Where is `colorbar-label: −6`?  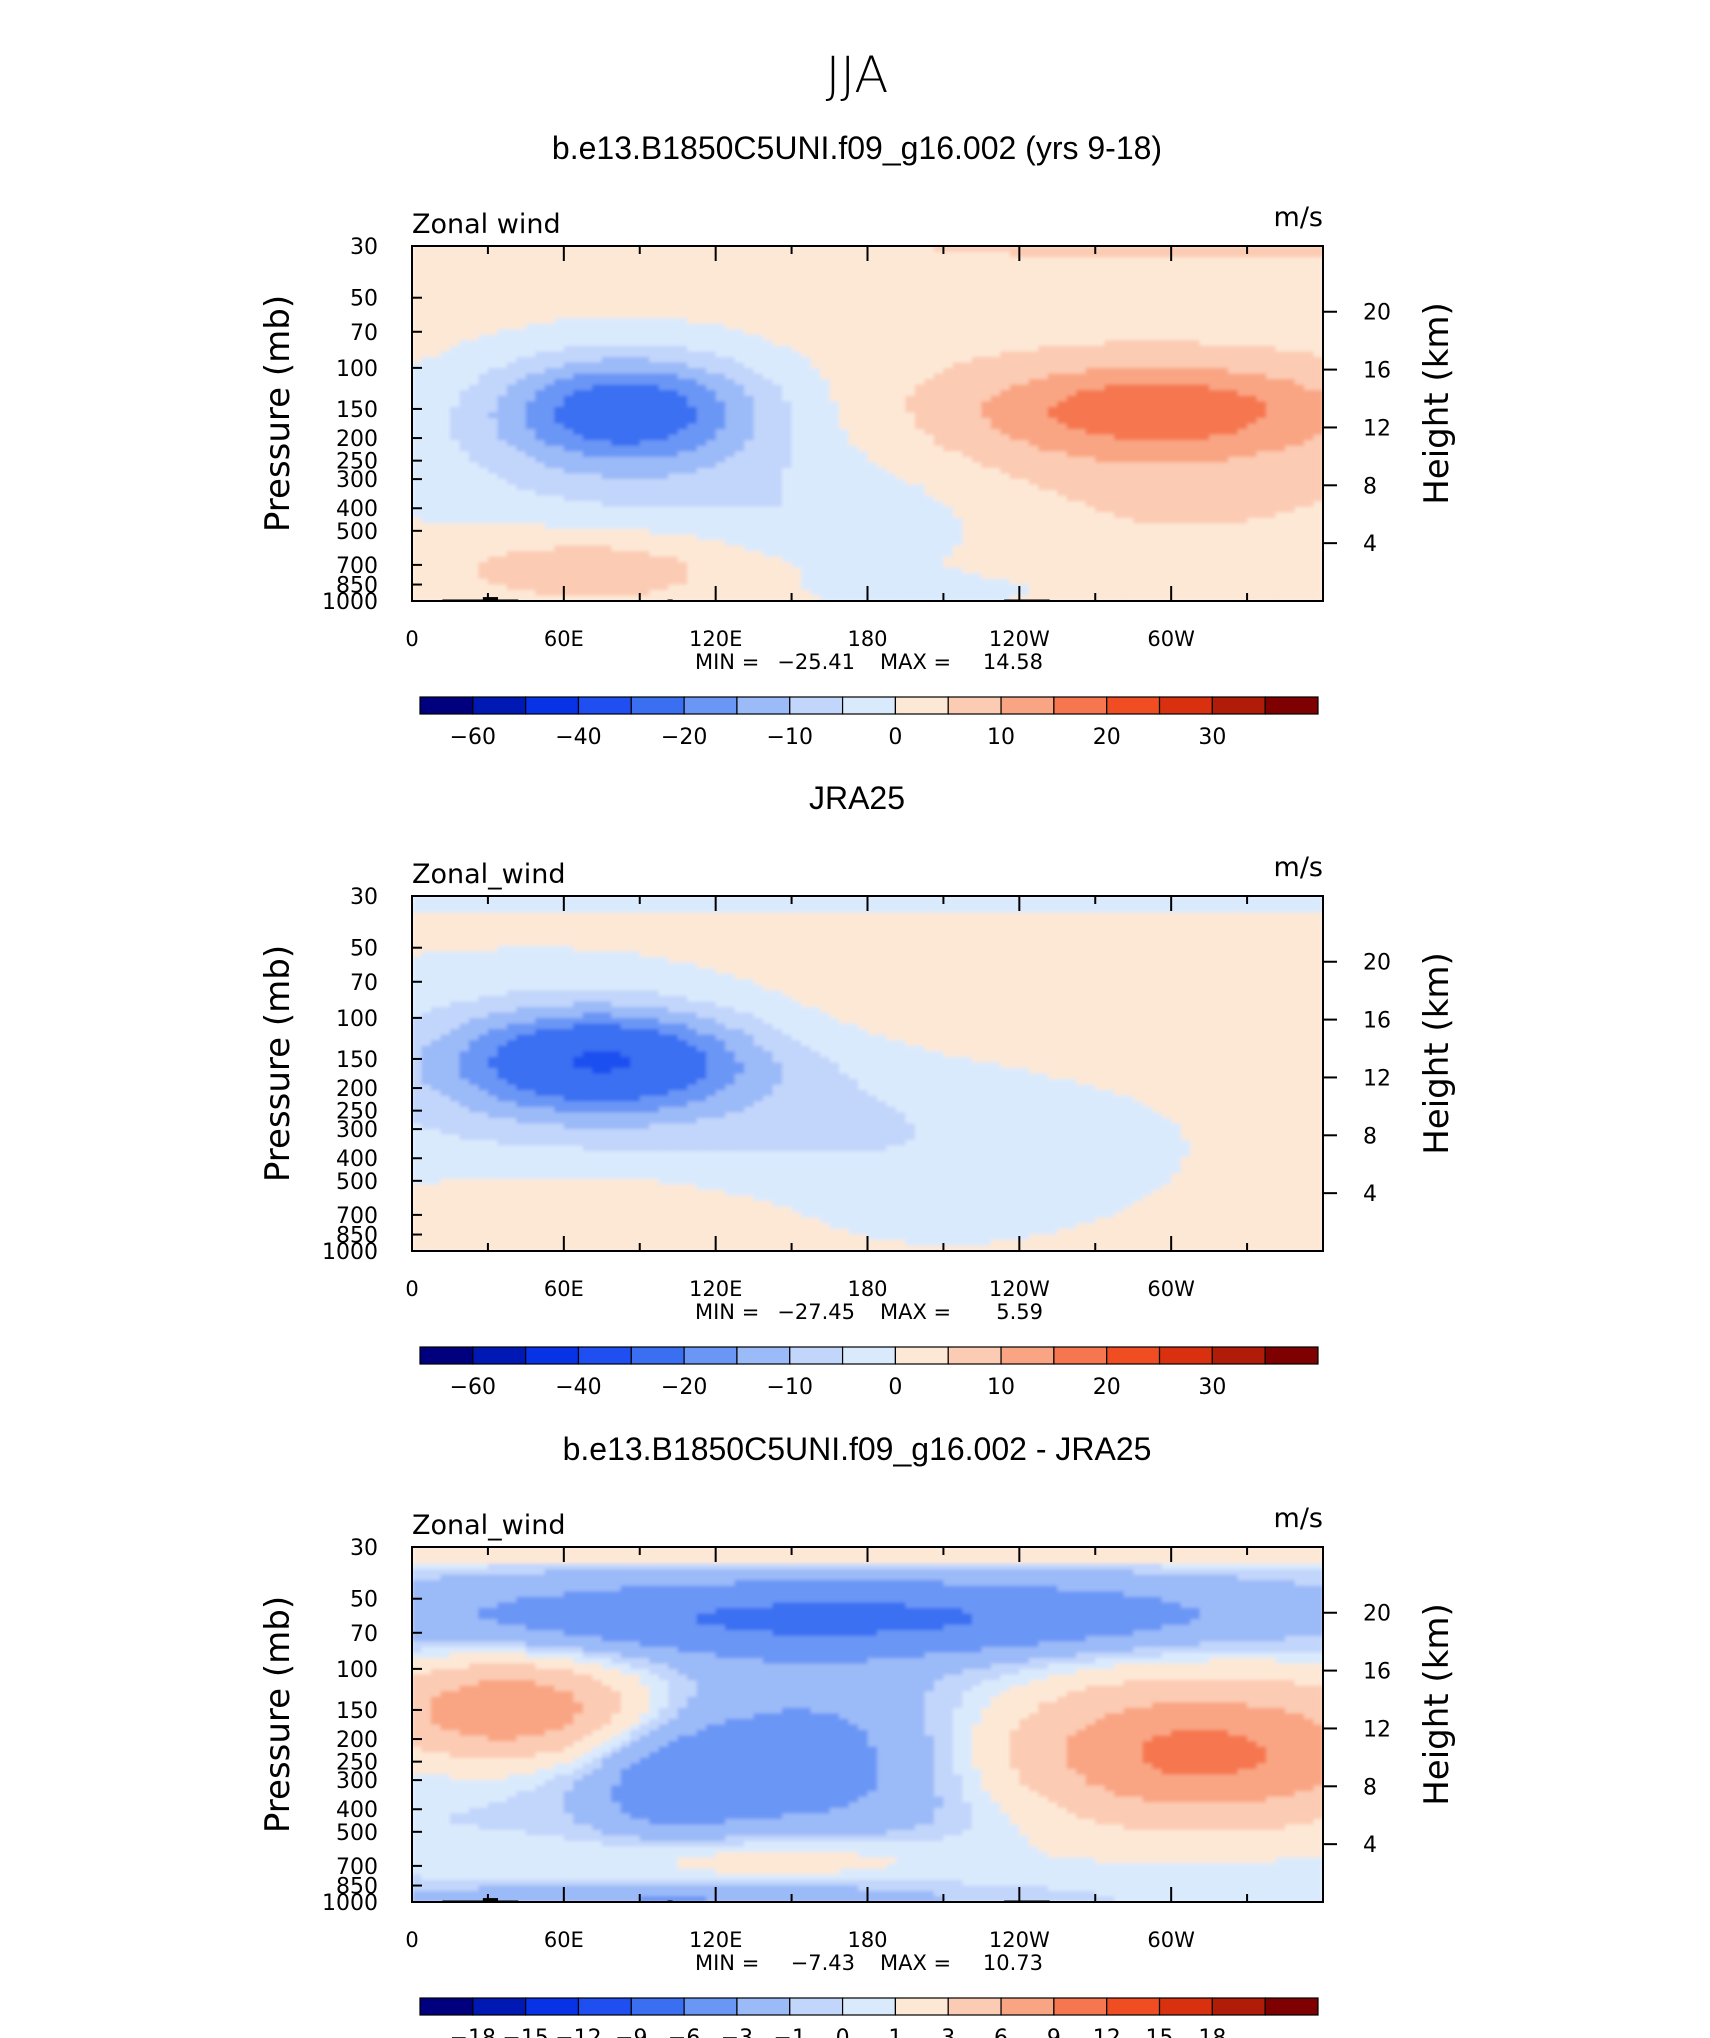
colorbar-label: −6 is located at coordinates (684, 2032).